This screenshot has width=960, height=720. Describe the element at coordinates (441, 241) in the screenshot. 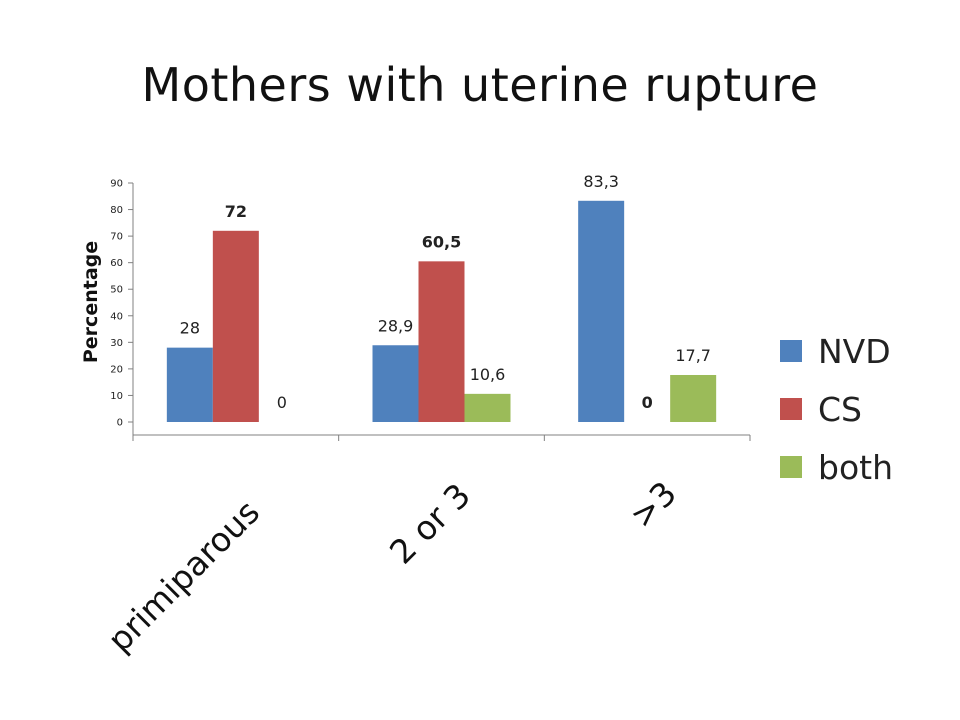

I see `data-label: 60,5` at that location.